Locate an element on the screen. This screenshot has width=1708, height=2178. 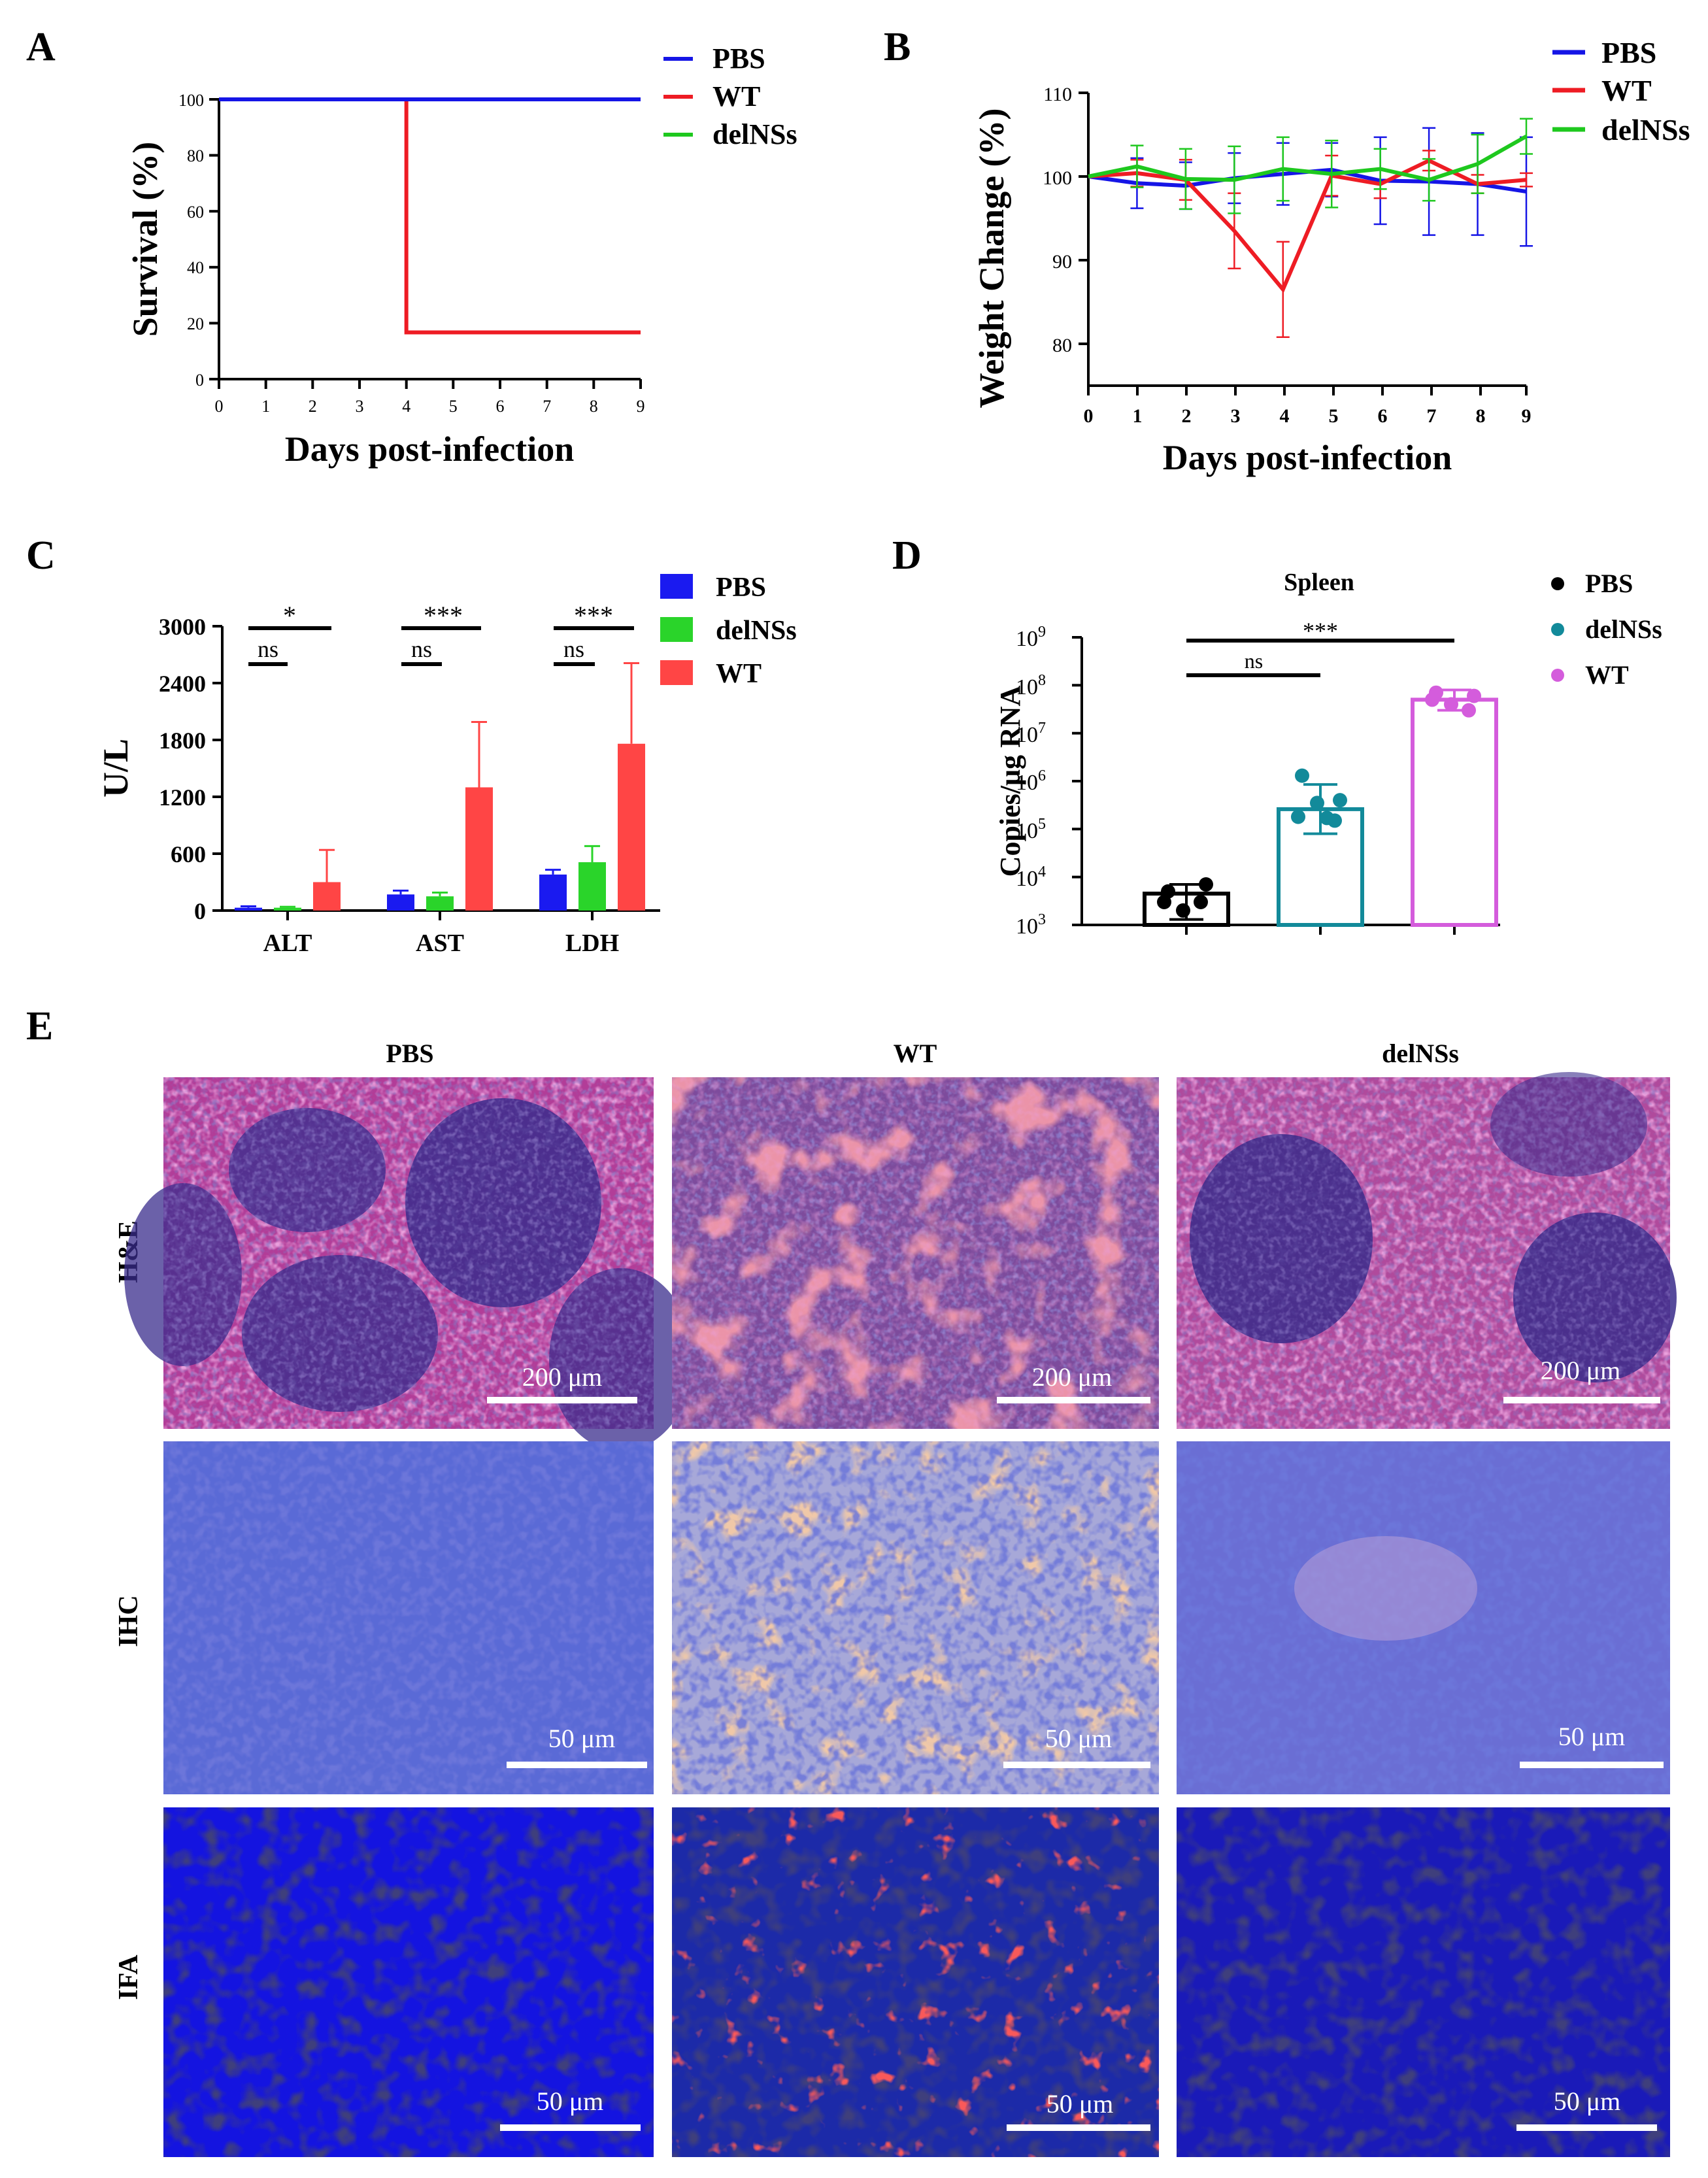
bar-ldh-delnss is located at coordinates (592, 878).